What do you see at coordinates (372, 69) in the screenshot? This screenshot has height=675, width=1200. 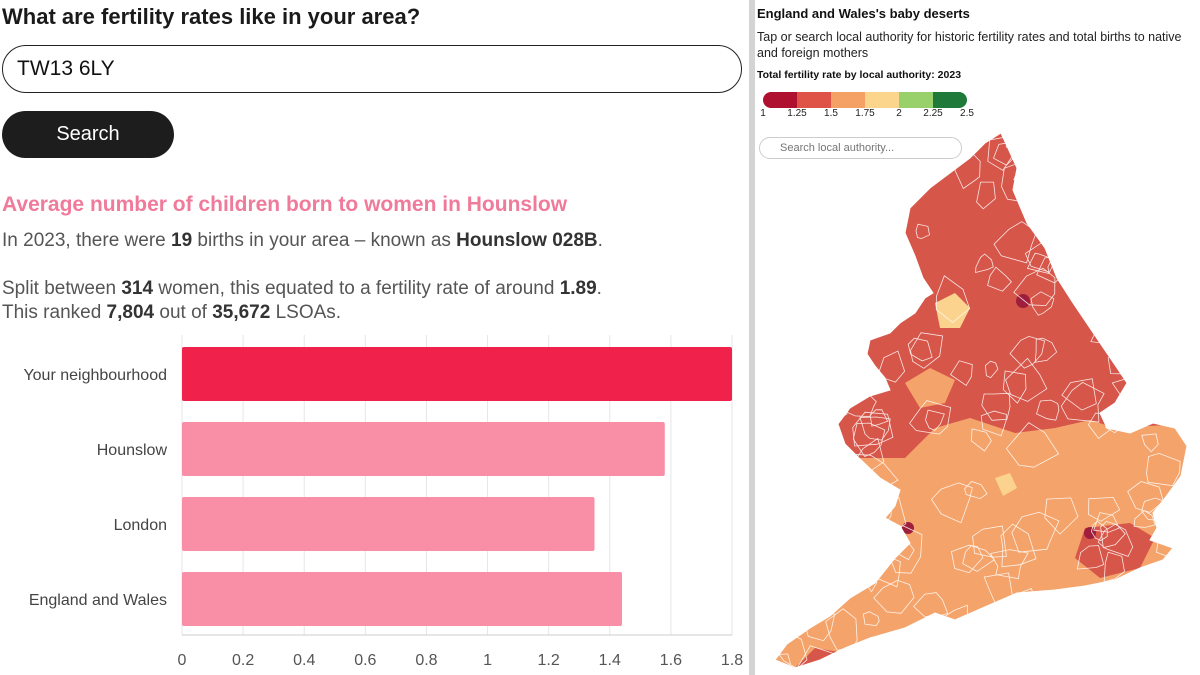 I see `postcode-input` at bounding box center [372, 69].